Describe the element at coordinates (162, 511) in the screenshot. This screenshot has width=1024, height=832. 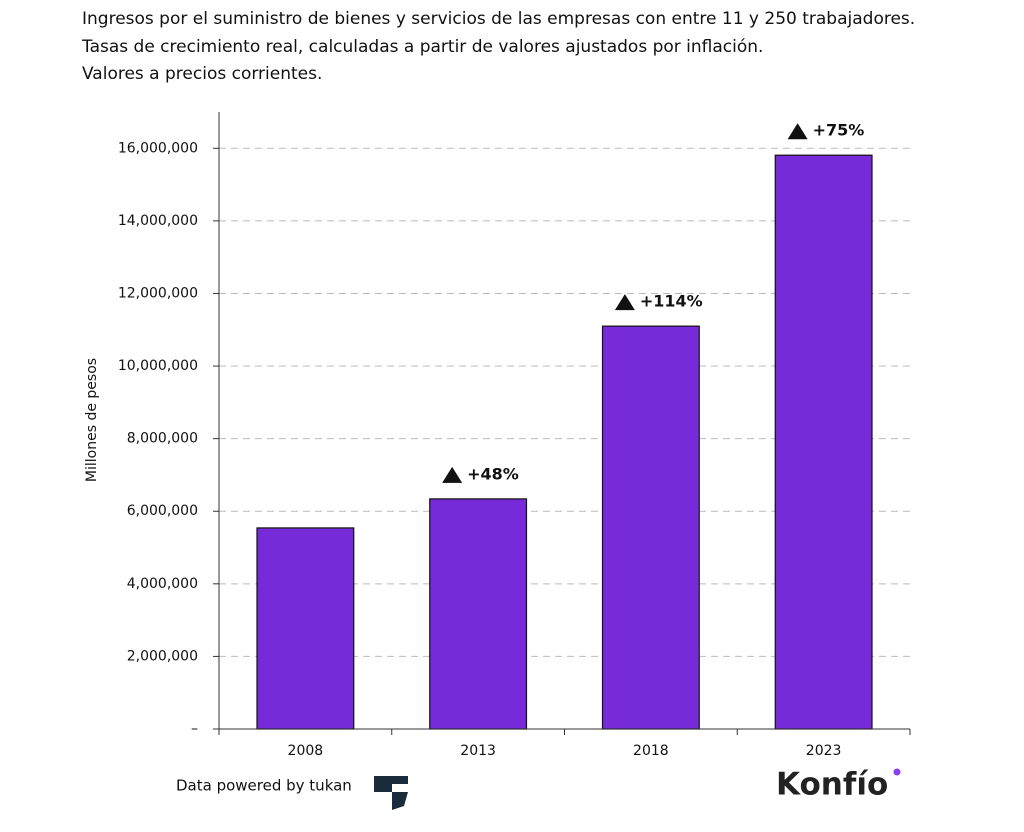
I see `y-tick-label: 6,000,000` at that location.